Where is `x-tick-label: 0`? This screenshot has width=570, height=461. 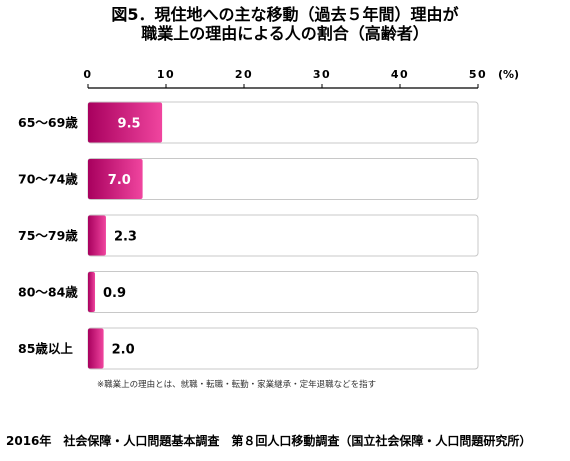
x-tick-label: 0 is located at coordinates (87, 74).